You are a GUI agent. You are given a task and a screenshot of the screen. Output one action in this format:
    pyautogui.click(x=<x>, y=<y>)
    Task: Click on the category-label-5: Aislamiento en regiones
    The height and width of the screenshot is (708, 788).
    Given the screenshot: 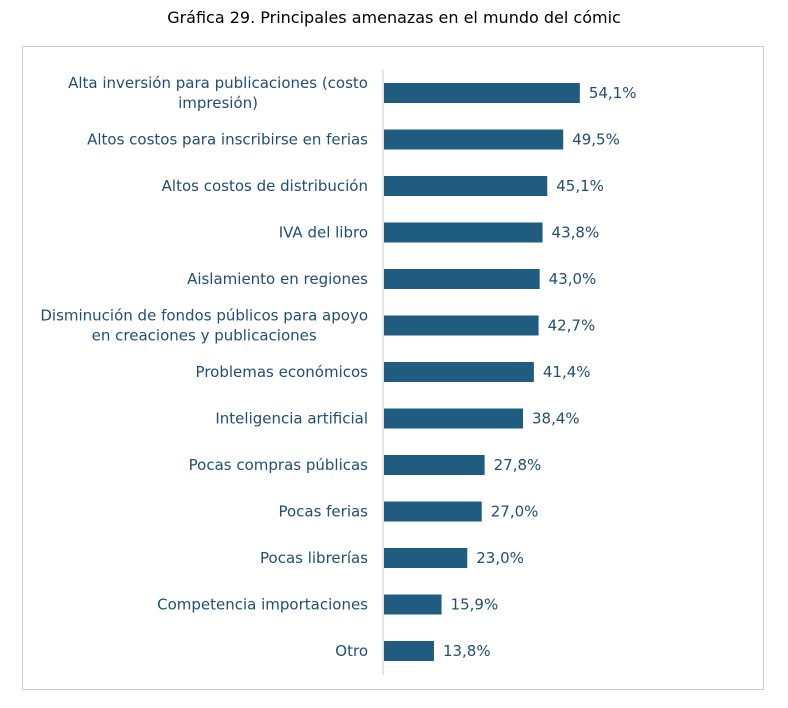 What is the action you would take?
    pyautogui.click(x=277, y=279)
    